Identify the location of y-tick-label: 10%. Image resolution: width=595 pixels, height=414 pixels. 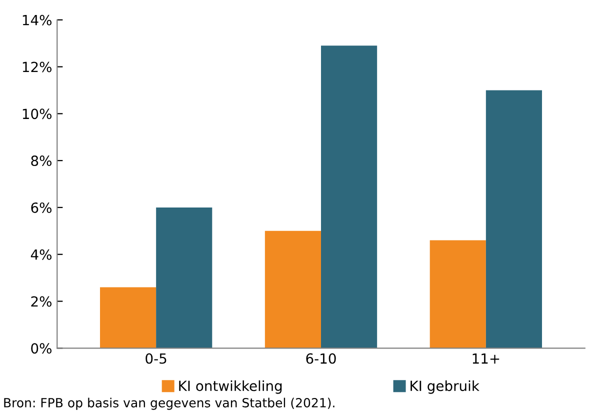
(37, 114).